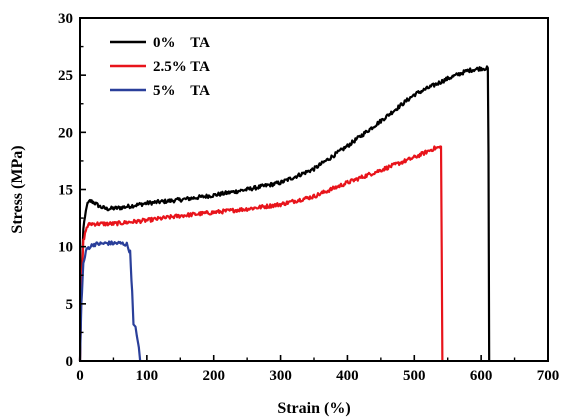 This screenshot has height=420, width=569. I want to click on y-tick-label: 5, so click(70, 305).